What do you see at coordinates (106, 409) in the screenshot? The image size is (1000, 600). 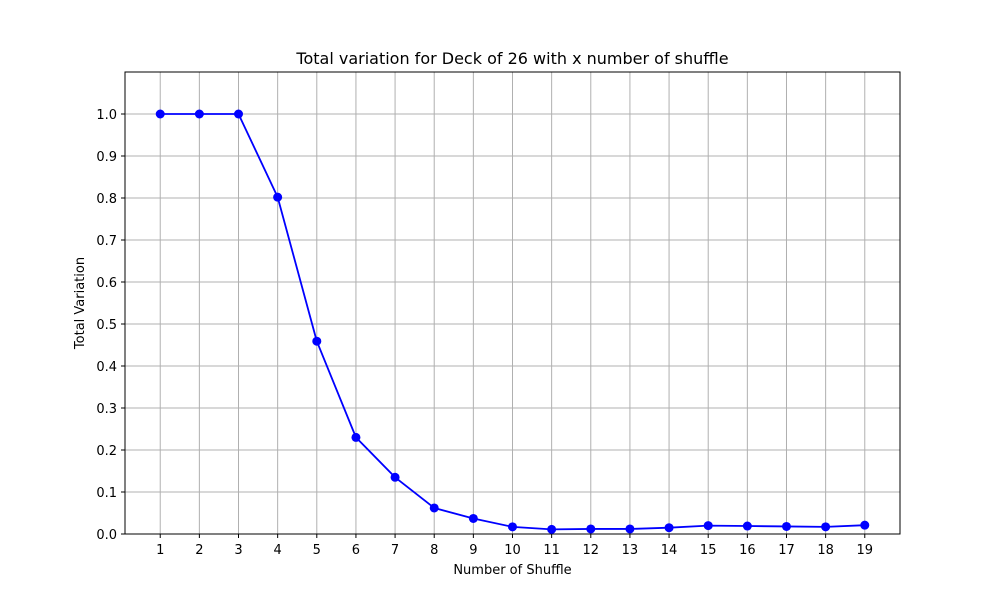 I see `y-tick-label: 0.3` at bounding box center [106, 409].